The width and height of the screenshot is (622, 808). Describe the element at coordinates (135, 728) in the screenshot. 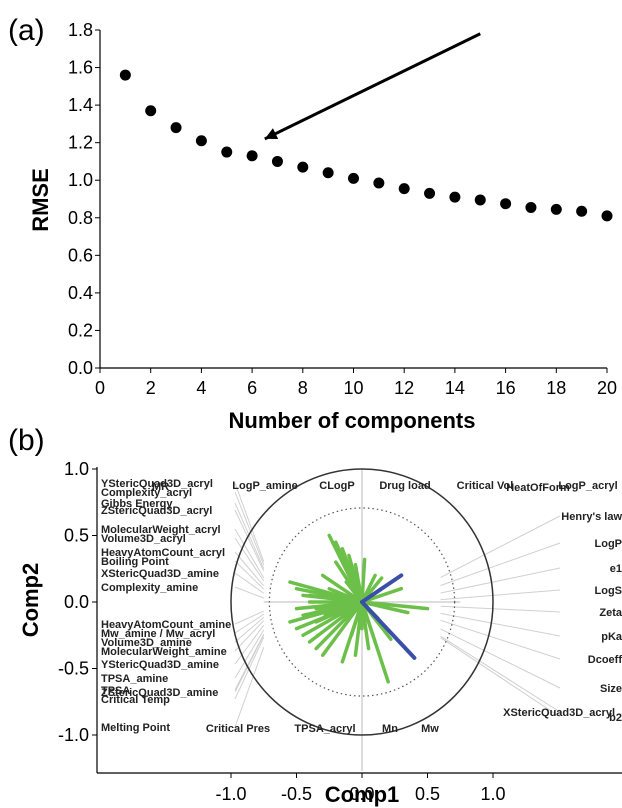

I see `panel-b-variable-label: Melting Point` at that location.